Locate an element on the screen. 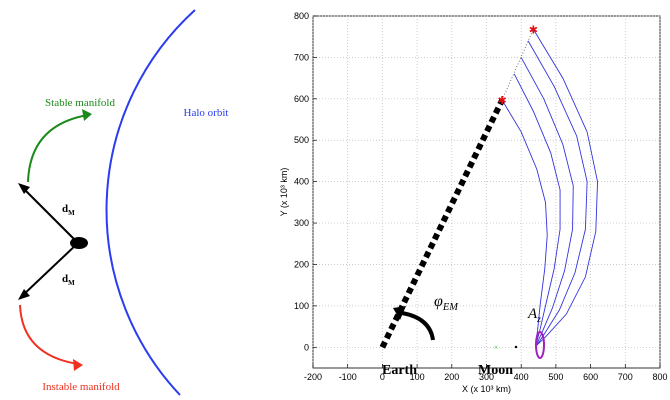 The image size is (670, 400). y-tick-label: 600 is located at coordinates (301, 99).